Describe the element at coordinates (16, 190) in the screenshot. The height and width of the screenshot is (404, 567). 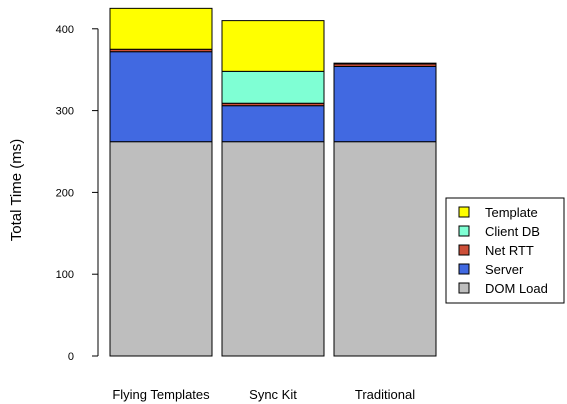
I see `y-axis-title: Total Time (ms)` at that location.